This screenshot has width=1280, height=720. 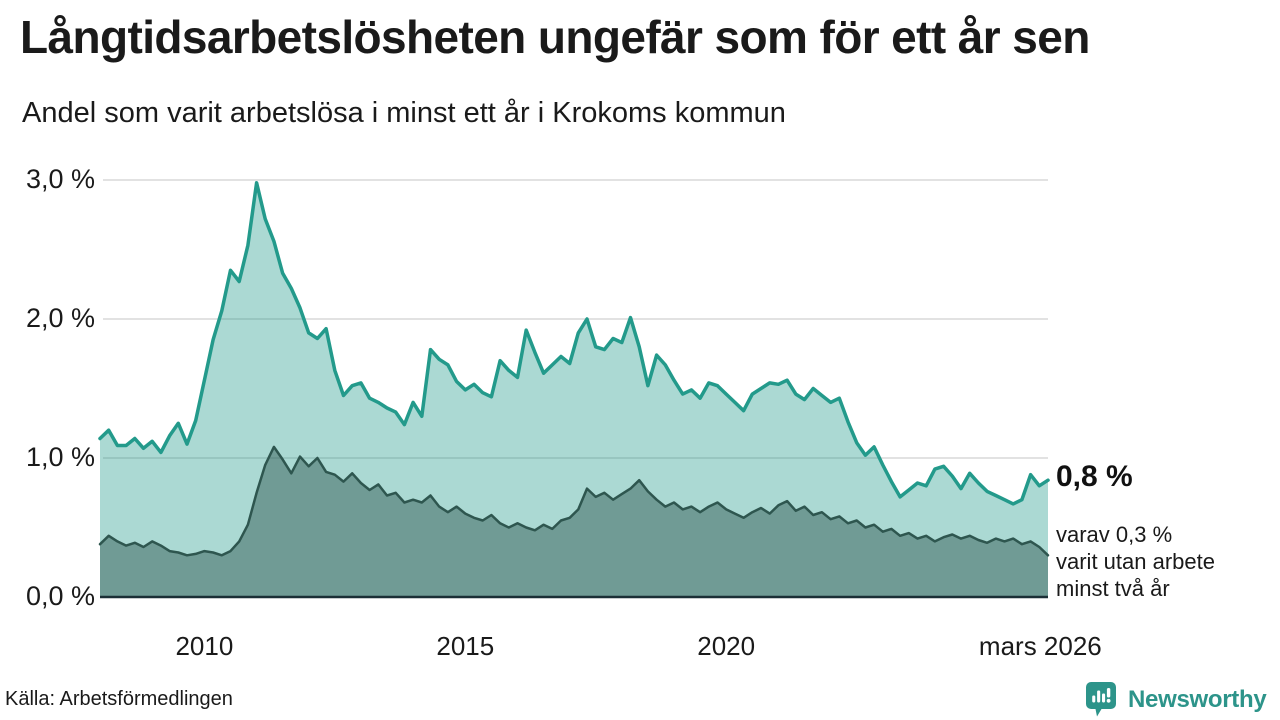 I want to click on line-unemployed-two-years, so click(x=574, y=501).